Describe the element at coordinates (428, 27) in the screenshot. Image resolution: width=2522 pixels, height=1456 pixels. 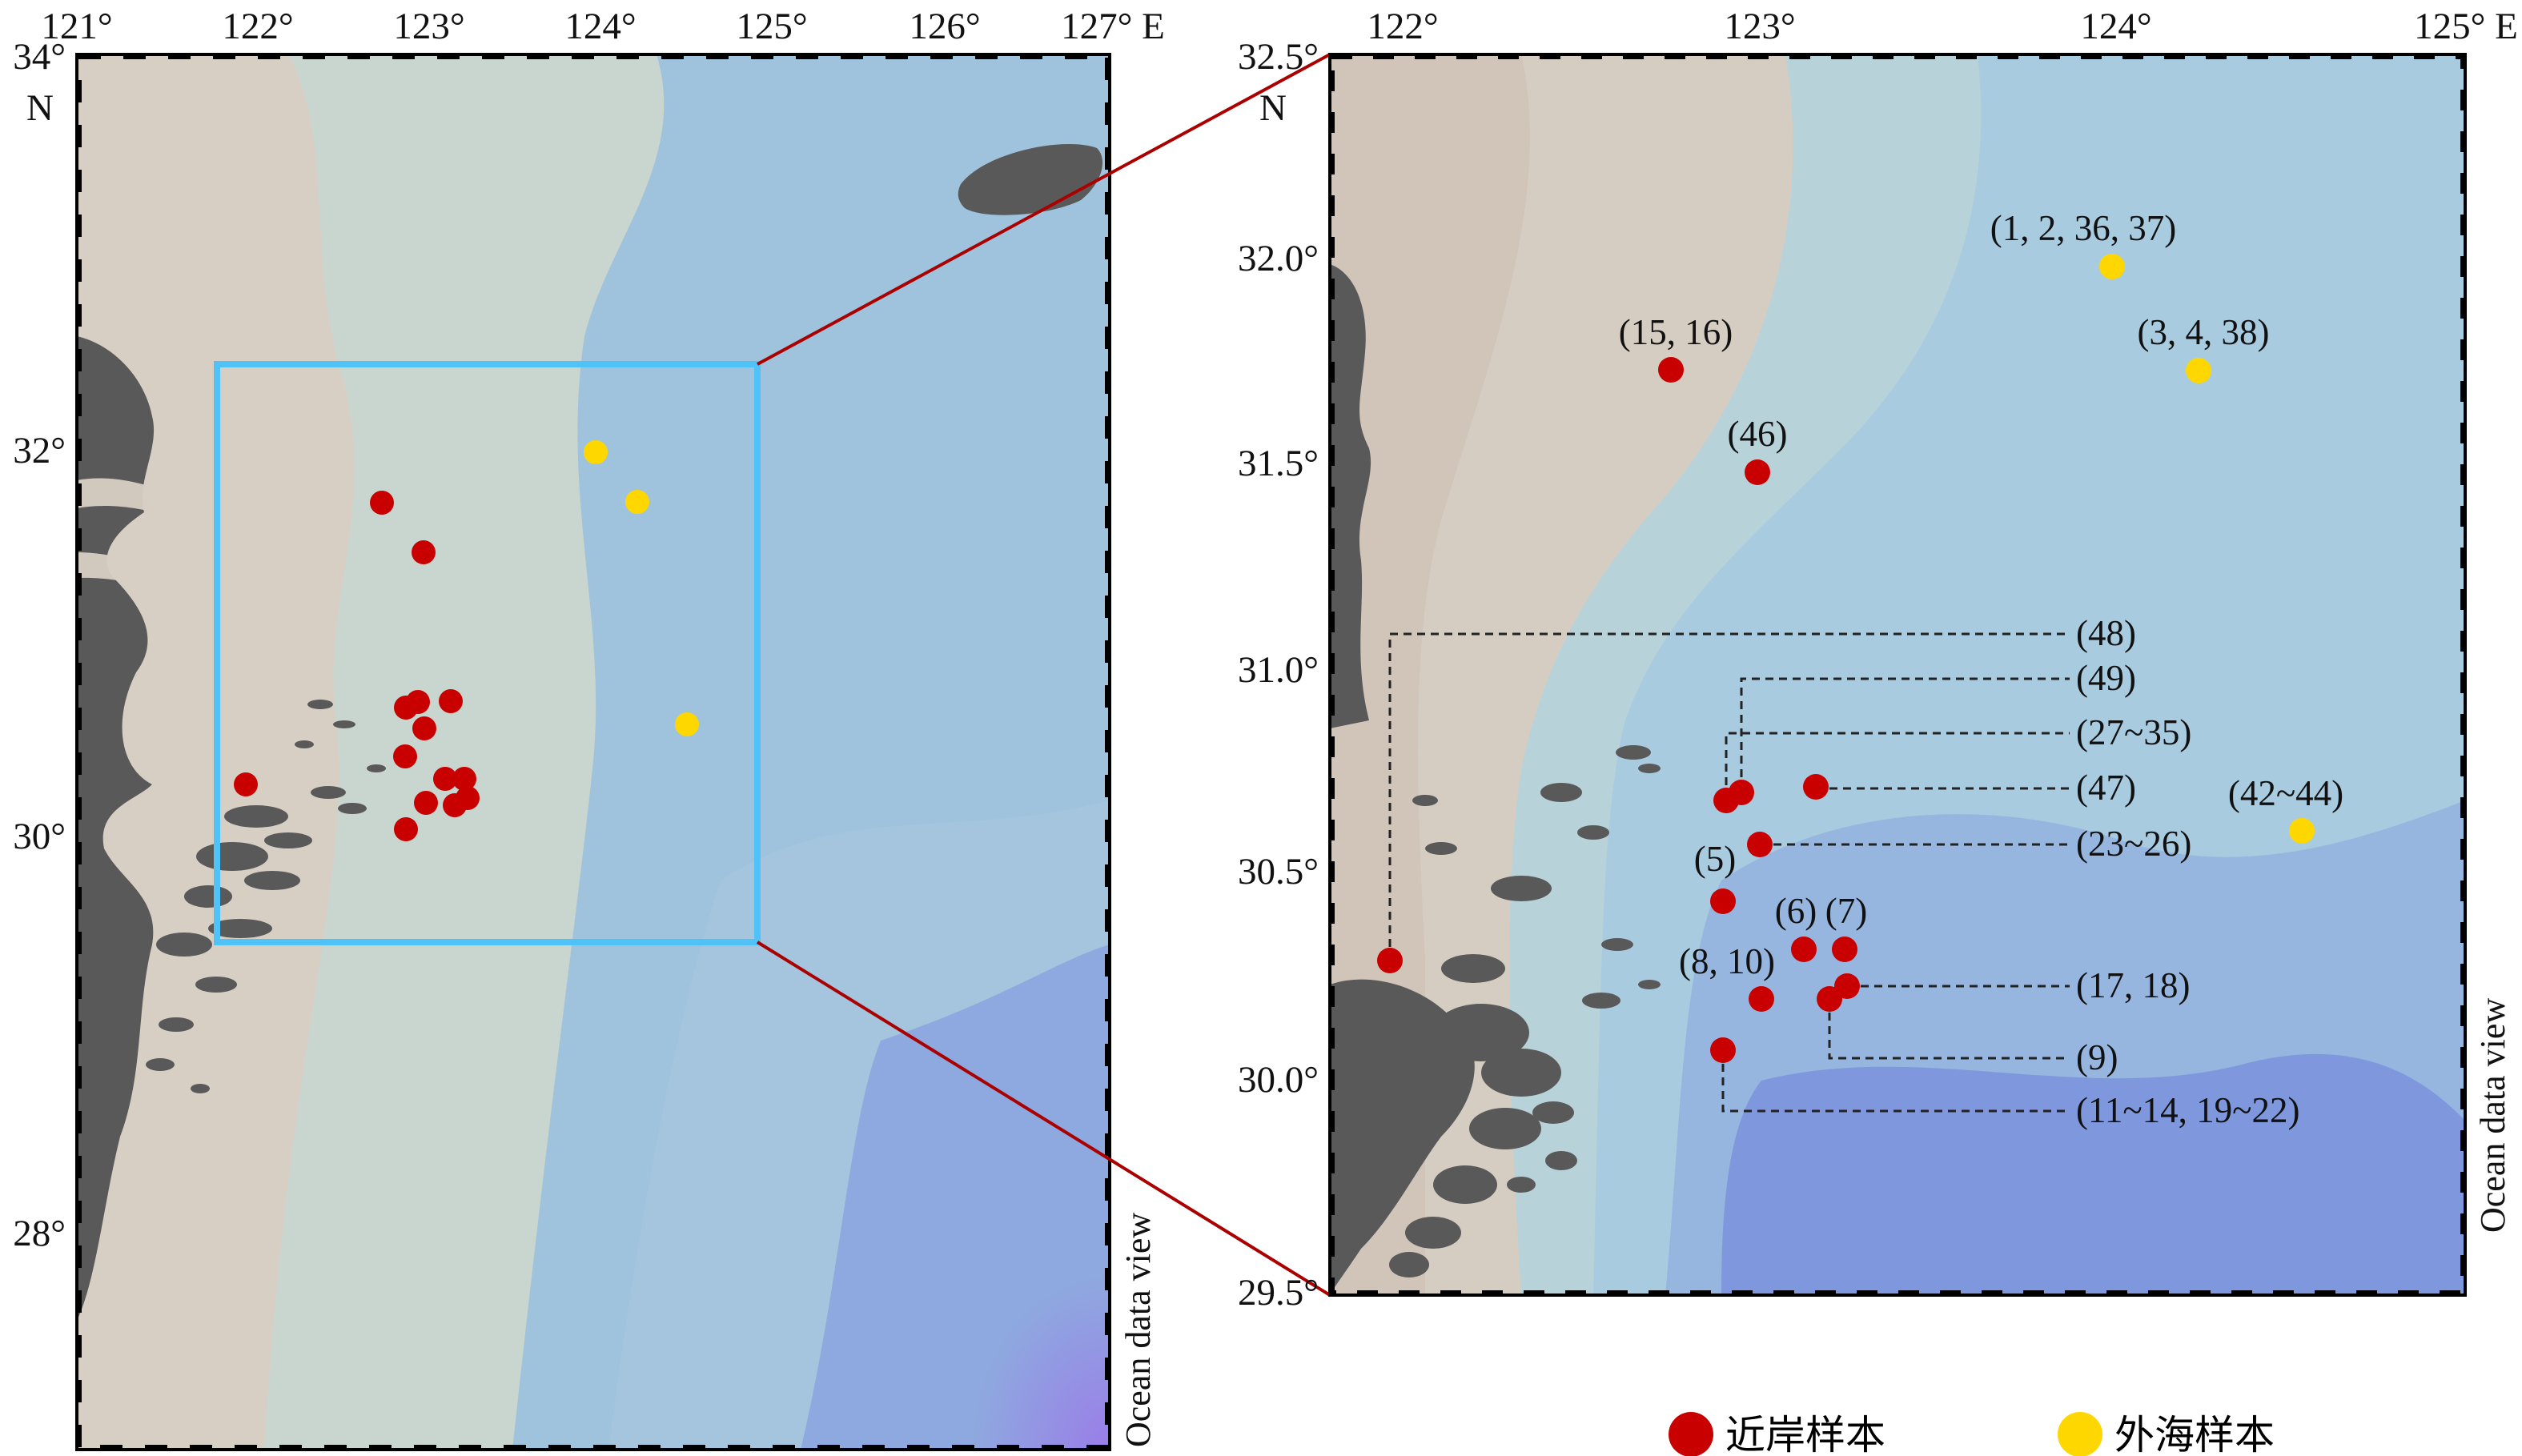
I see `left-top-tick: 123°` at that location.